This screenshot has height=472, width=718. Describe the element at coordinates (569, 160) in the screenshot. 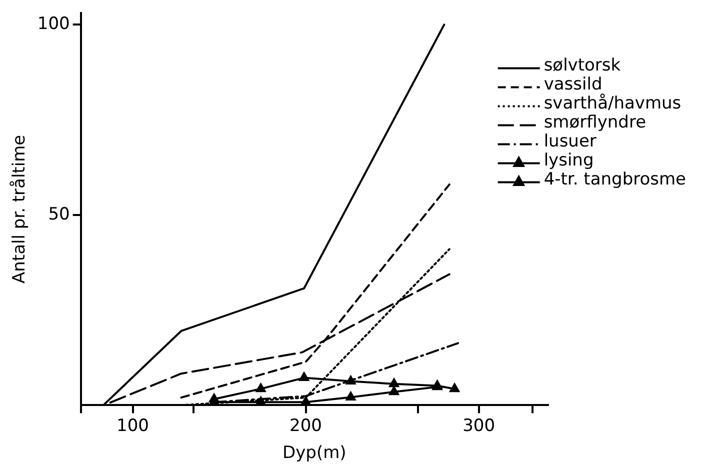

I see `legend-label: lysing` at that location.